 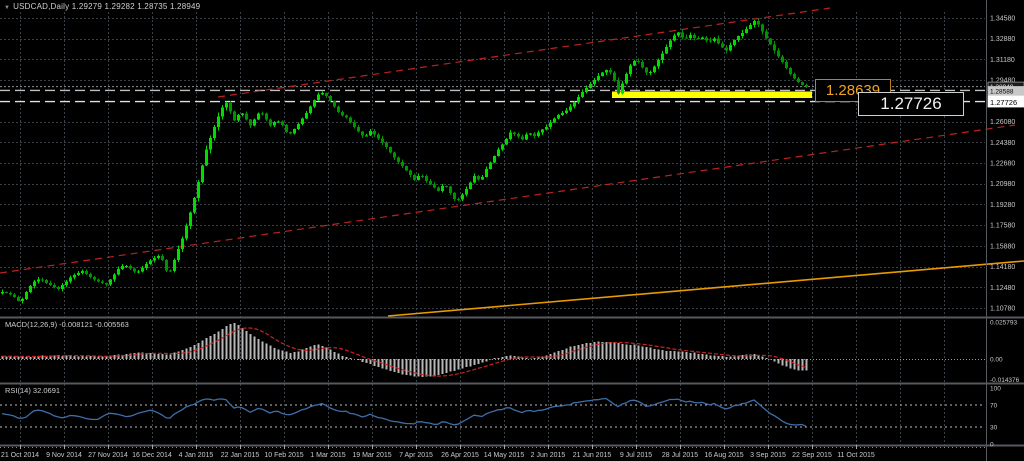 What do you see at coordinates (20, 455) in the screenshot?
I see `date-axis-label: 21 Oct 2014` at bounding box center [20, 455].